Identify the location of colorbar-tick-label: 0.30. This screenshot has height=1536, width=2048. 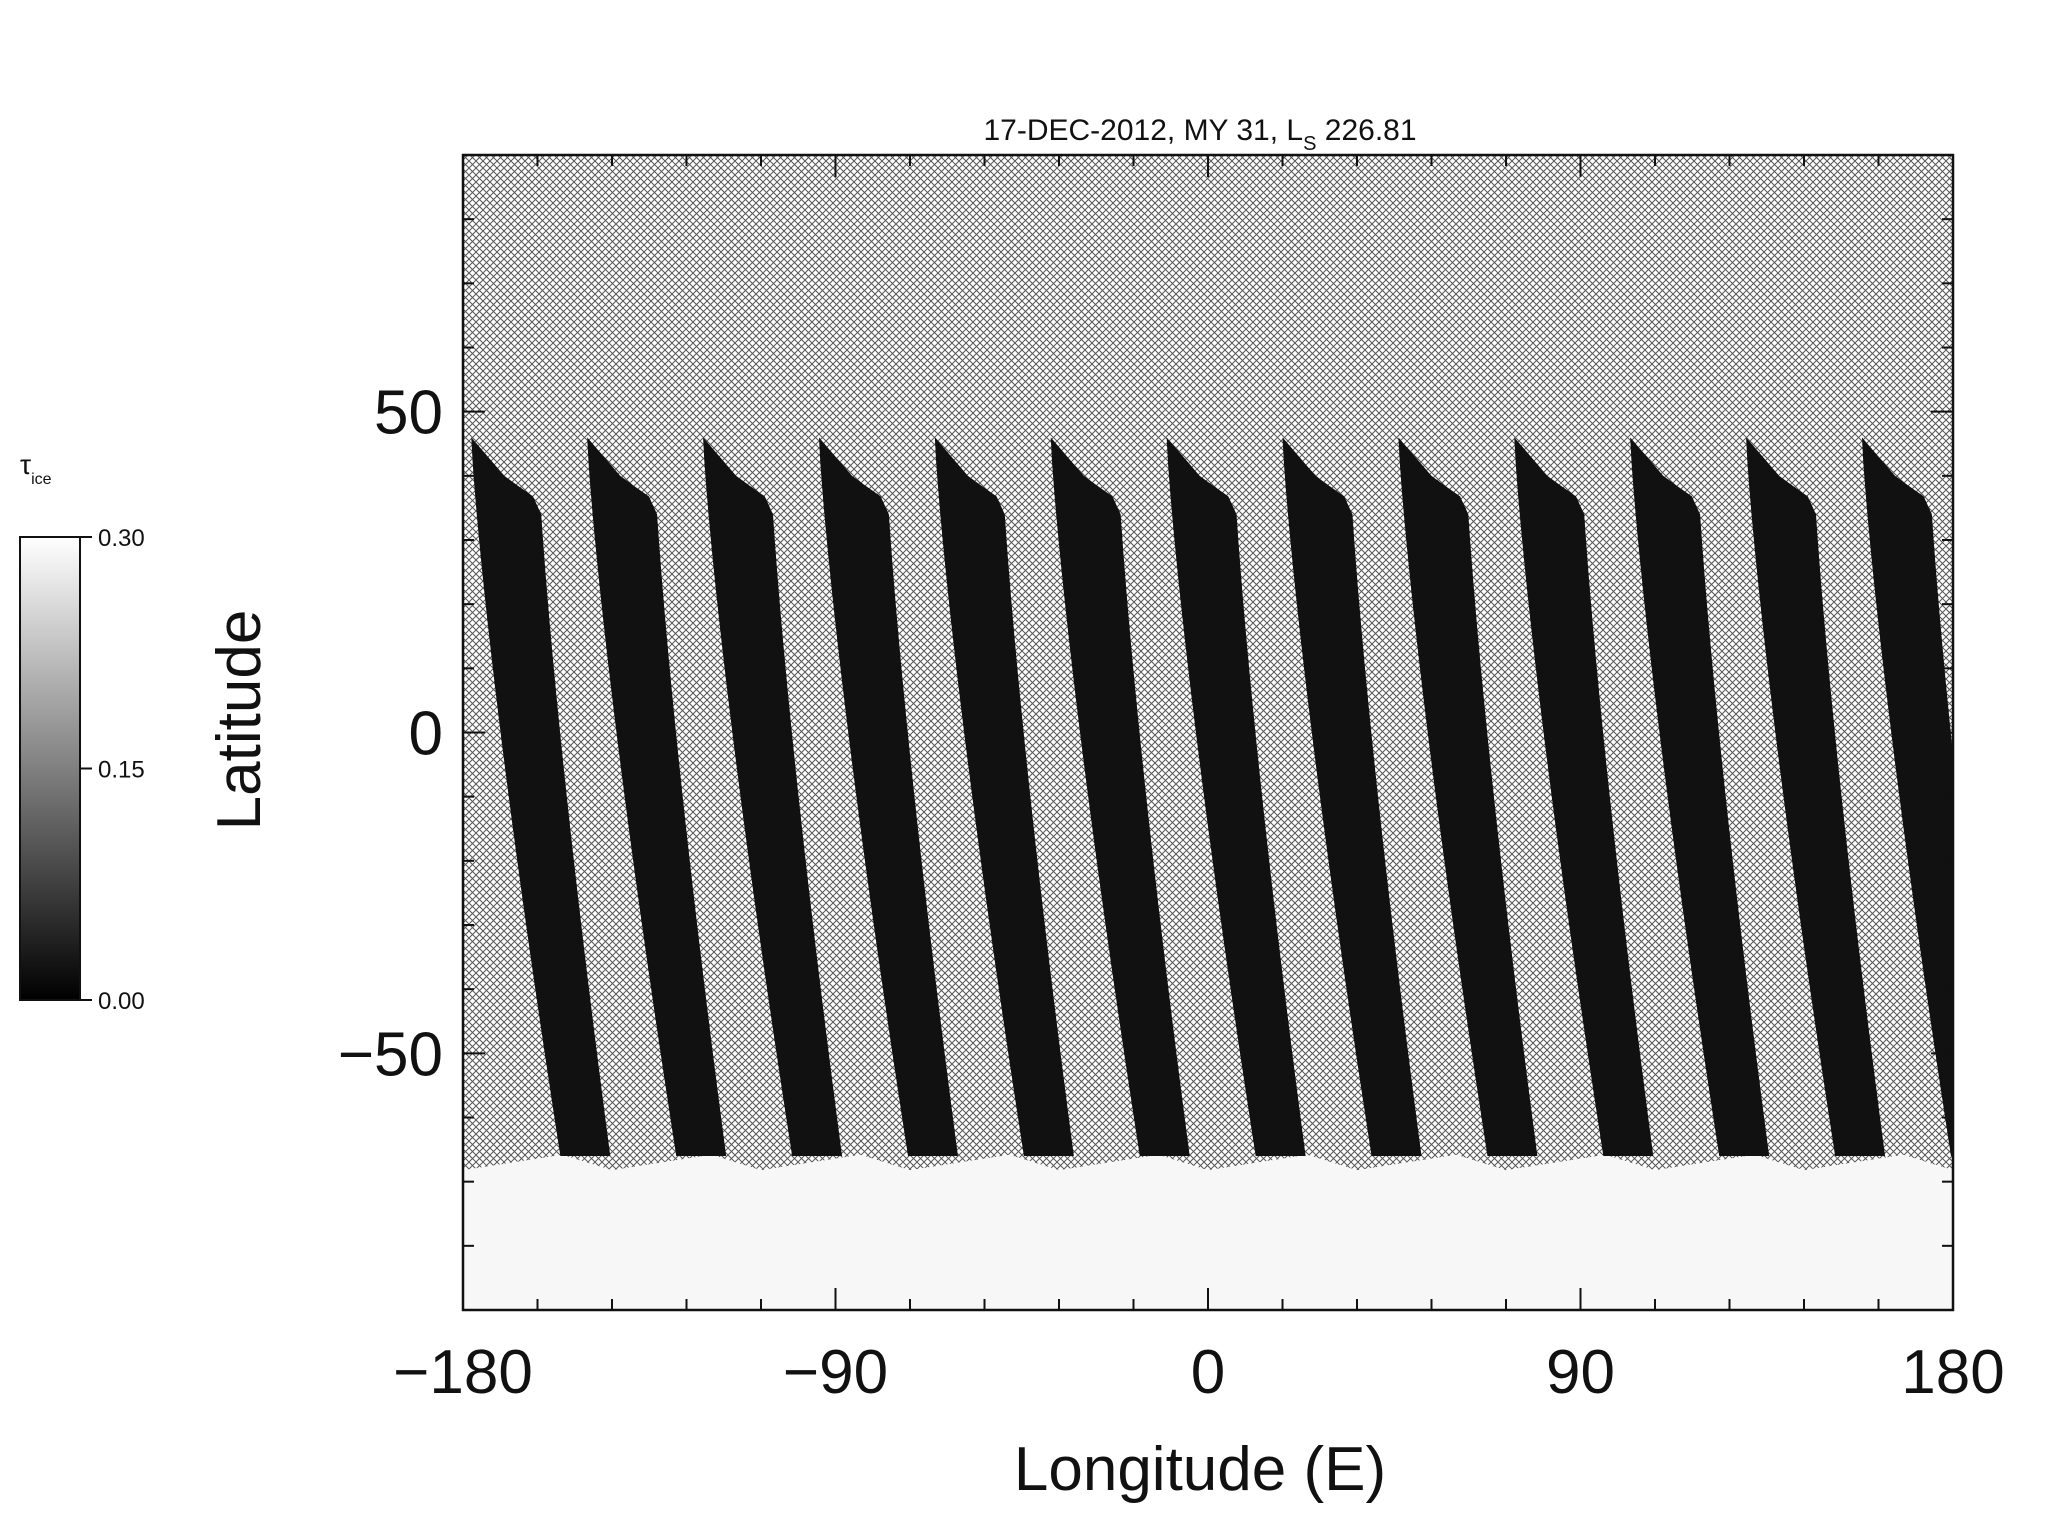
(121, 538).